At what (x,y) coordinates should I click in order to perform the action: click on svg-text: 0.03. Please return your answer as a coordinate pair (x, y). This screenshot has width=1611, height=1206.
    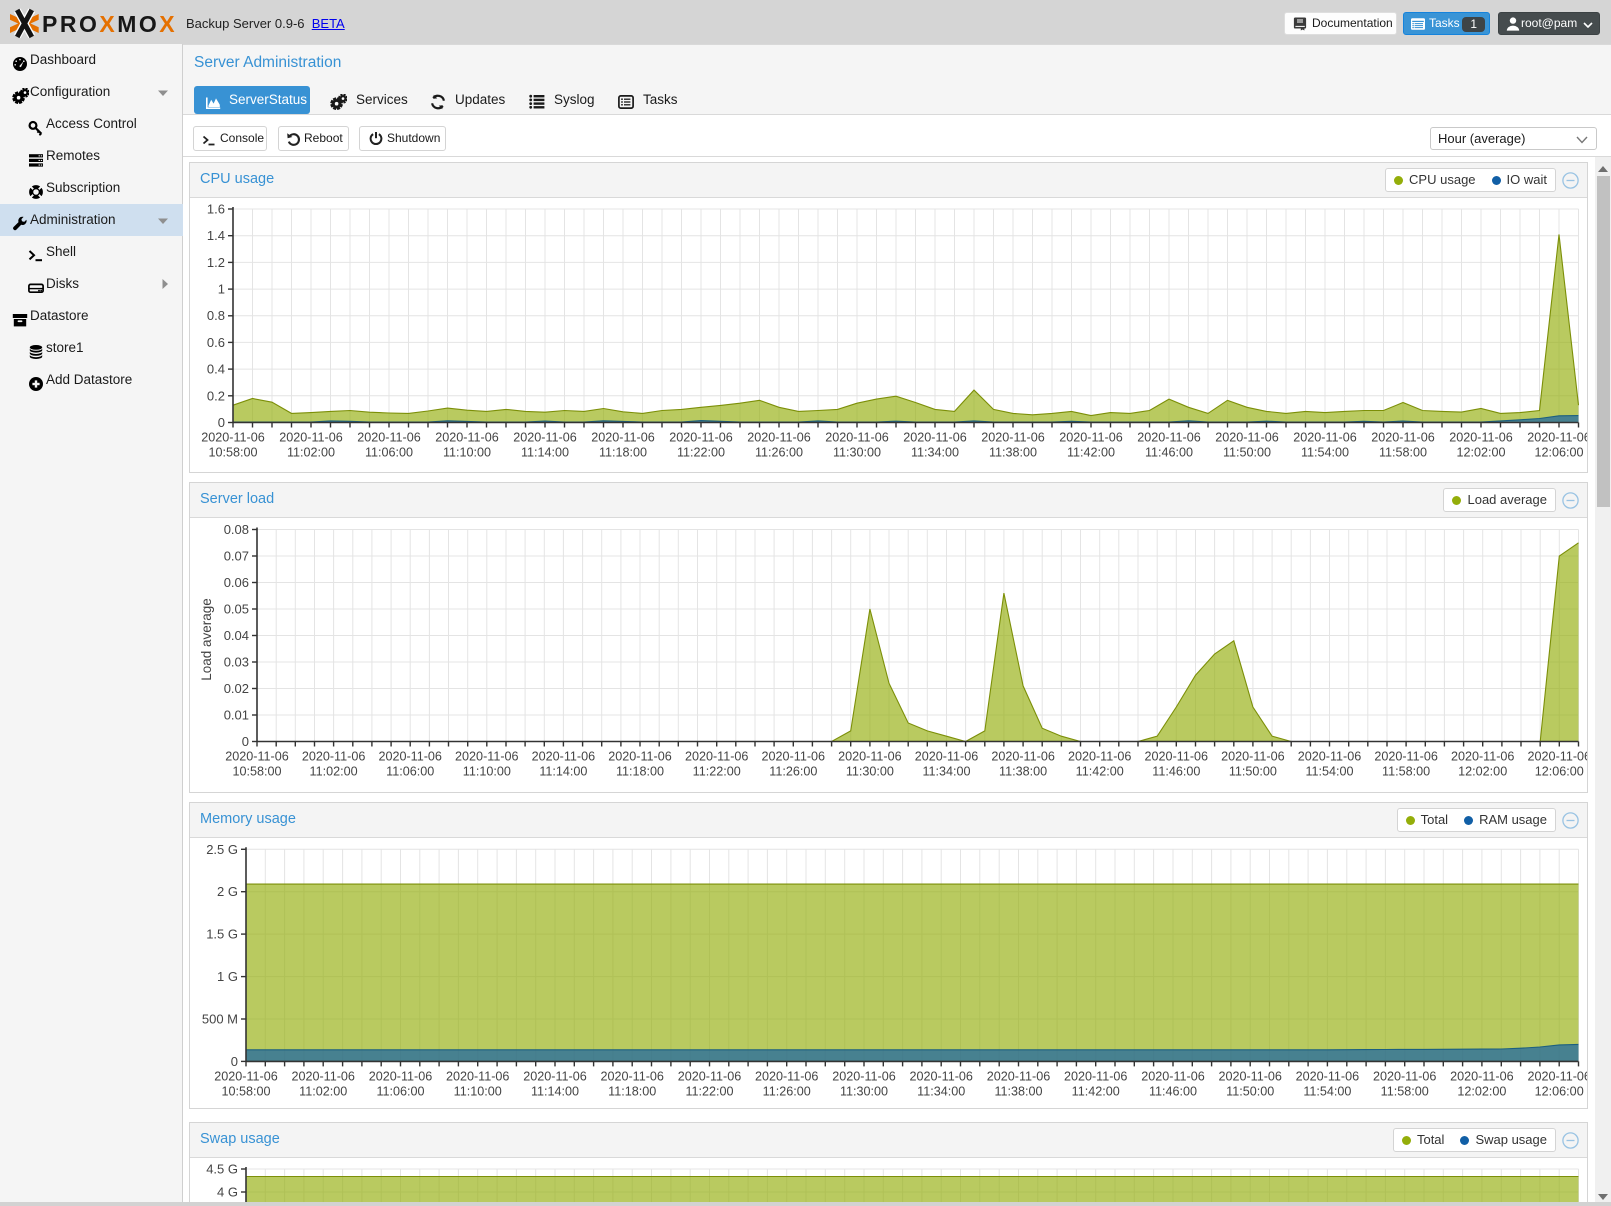
    Looking at the image, I should click on (236, 662).